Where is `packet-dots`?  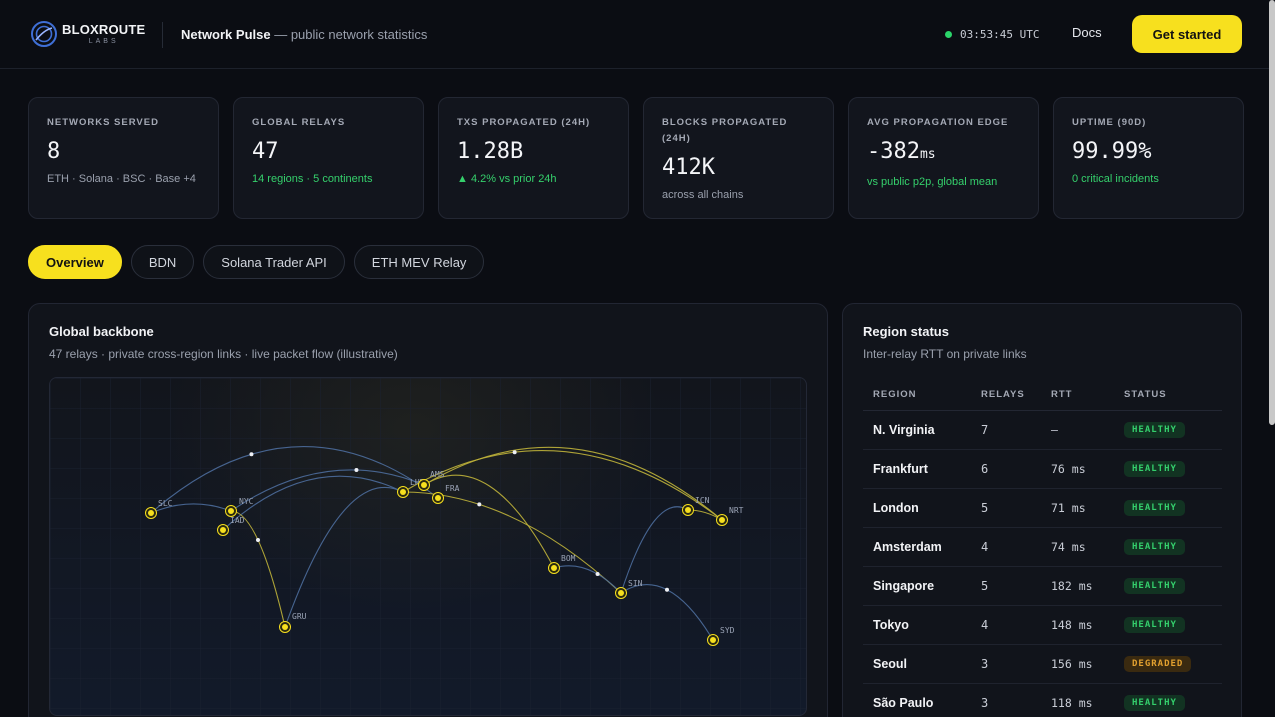 packet-dots is located at coordinates (459, 521).